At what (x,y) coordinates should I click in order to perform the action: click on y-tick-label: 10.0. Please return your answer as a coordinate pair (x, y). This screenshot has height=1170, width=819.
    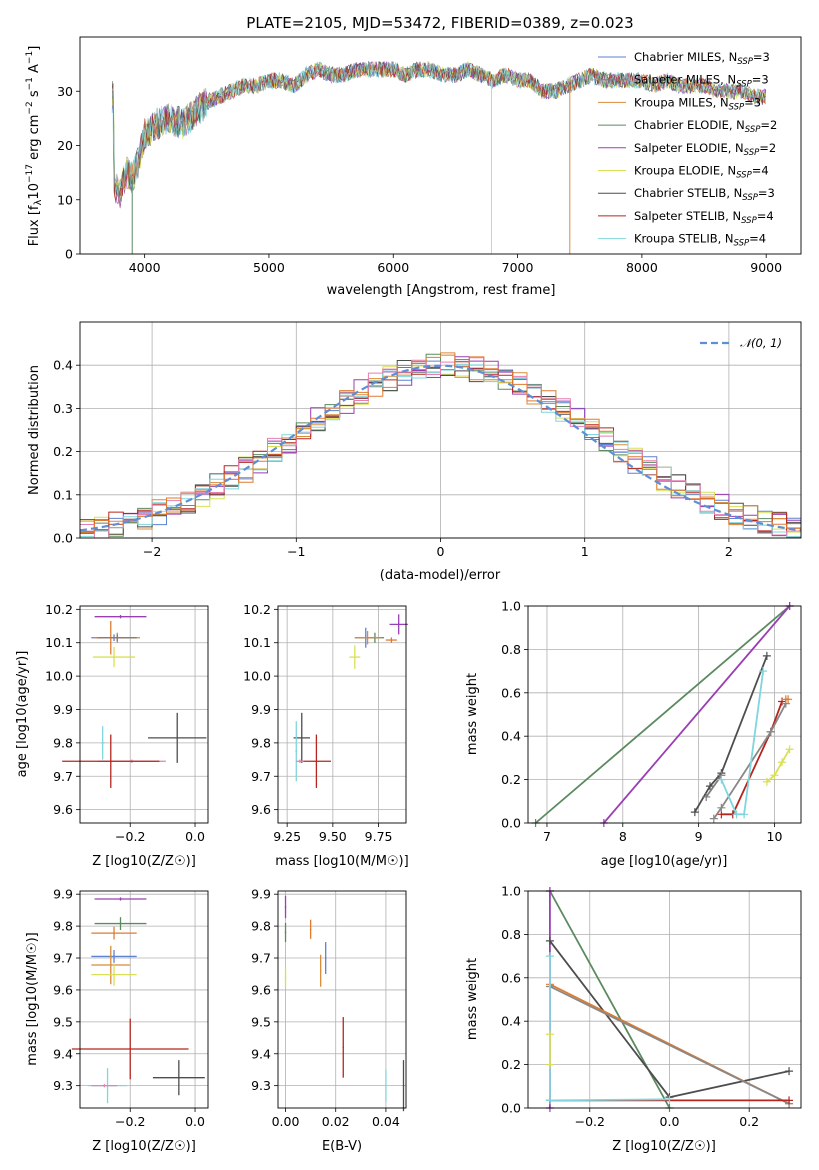
    Looking at the image, I should click on (59, 676).